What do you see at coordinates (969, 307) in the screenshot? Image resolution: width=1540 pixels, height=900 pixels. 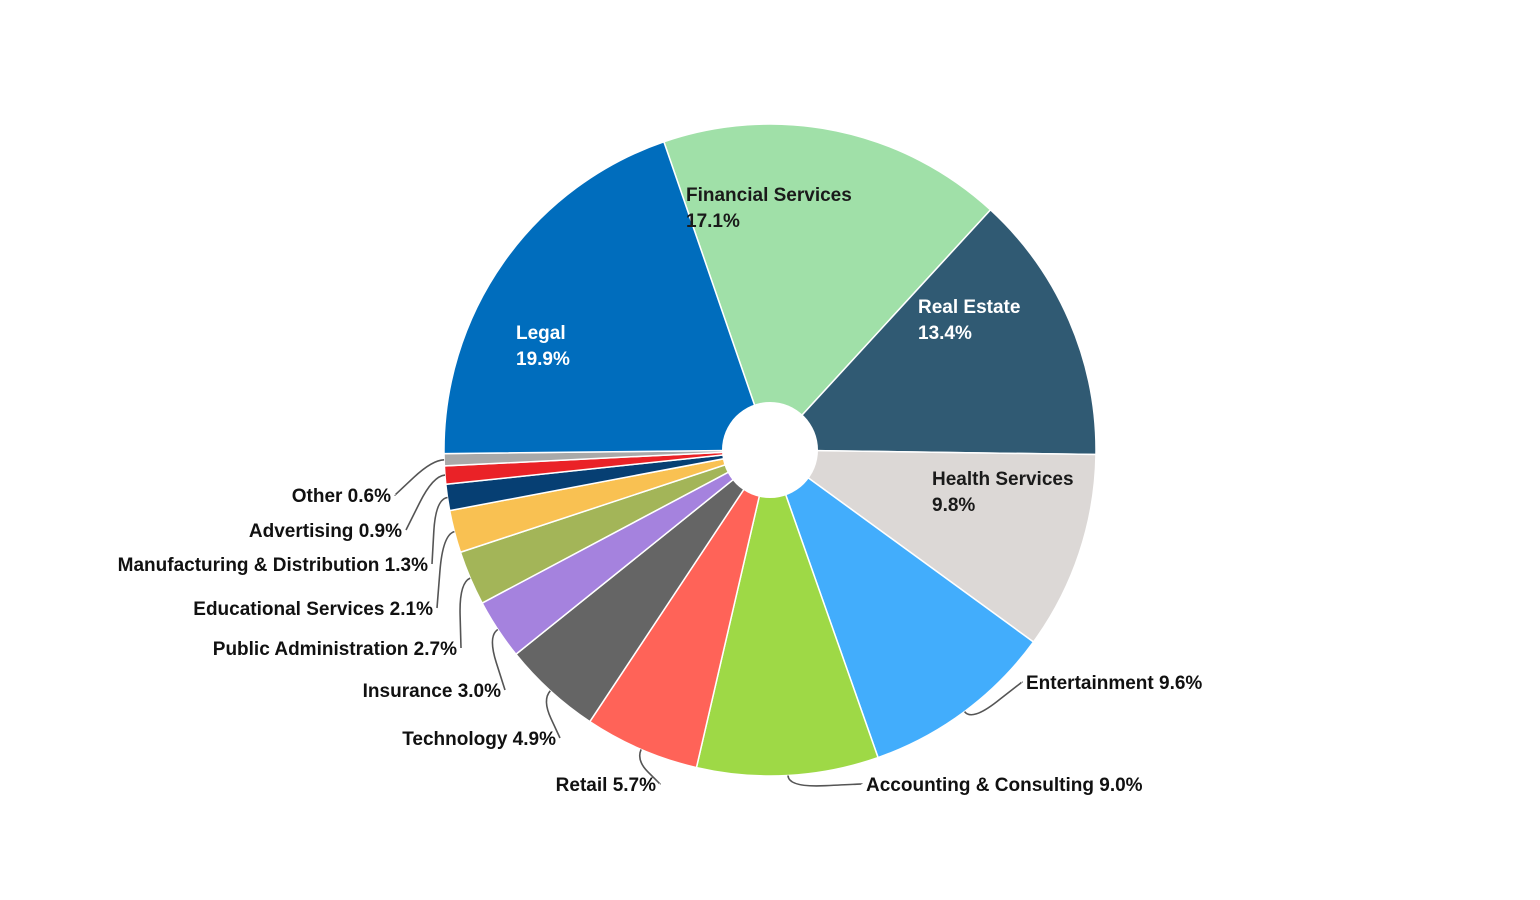 I see `label-real-estate: Real Estate` at bounding box center [969, 307].